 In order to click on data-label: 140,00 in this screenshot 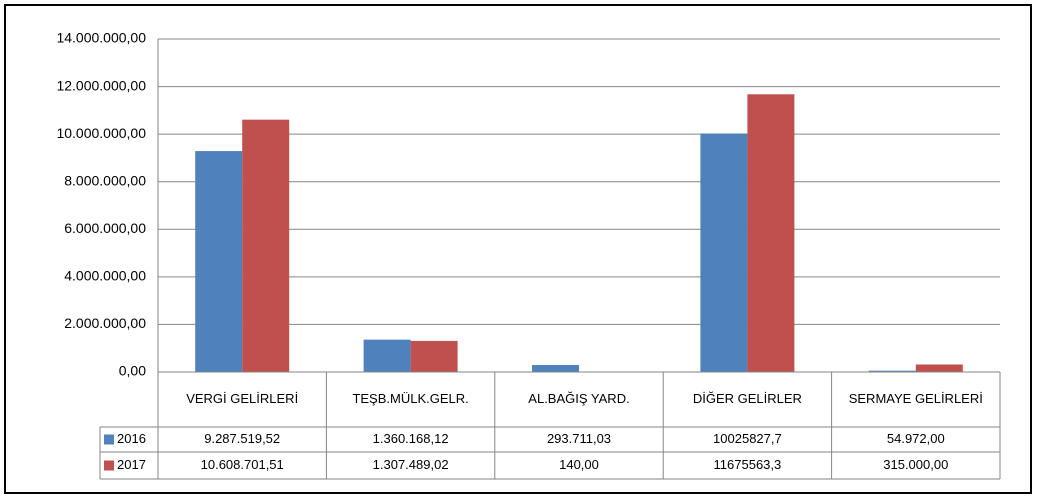, I will do `click(579, 464)`.